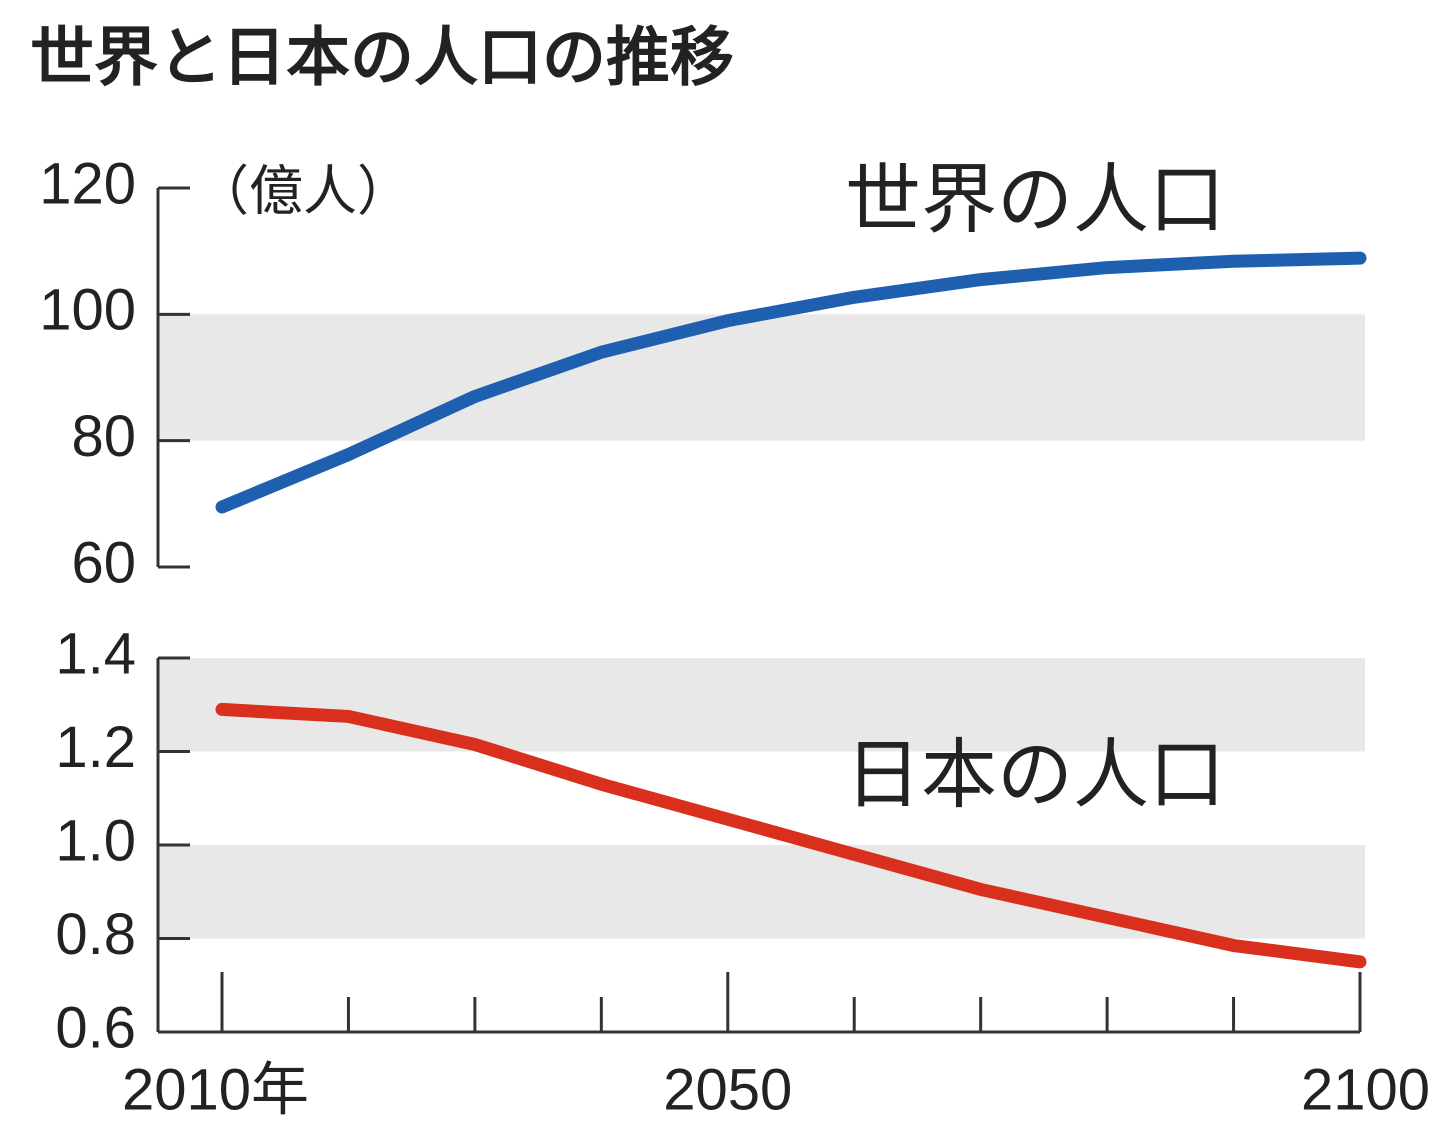  I want to click on y-tick-label: 60, so click(103, 562).